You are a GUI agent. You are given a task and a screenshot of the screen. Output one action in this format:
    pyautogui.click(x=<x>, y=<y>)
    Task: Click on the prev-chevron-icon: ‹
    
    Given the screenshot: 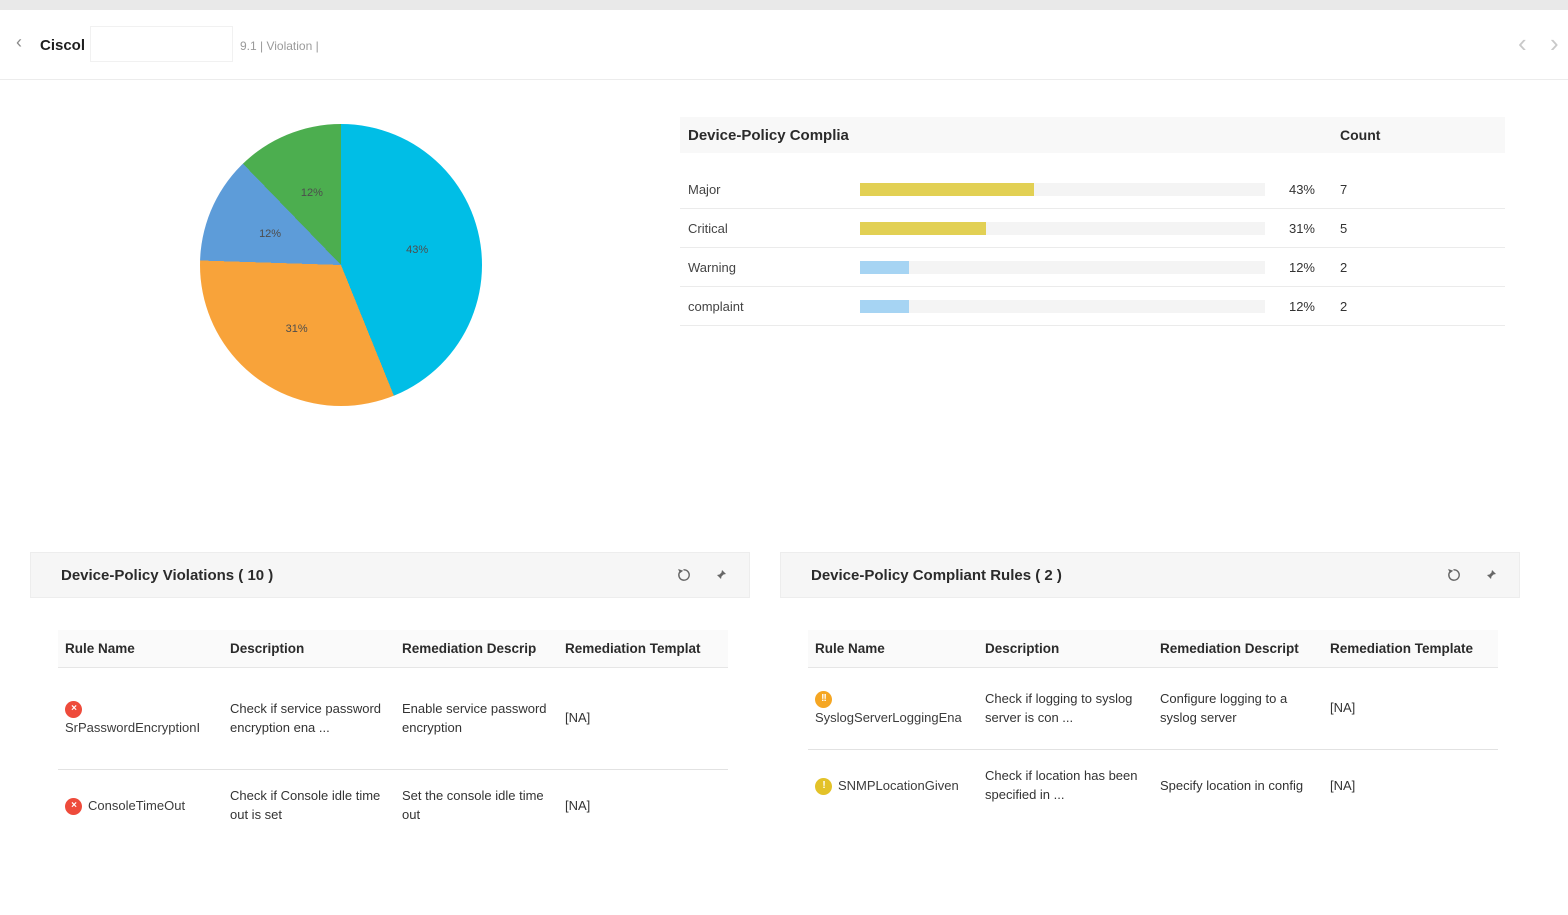 What is the action you would take?
    pyautogui.click(x=1522, y=43)
    